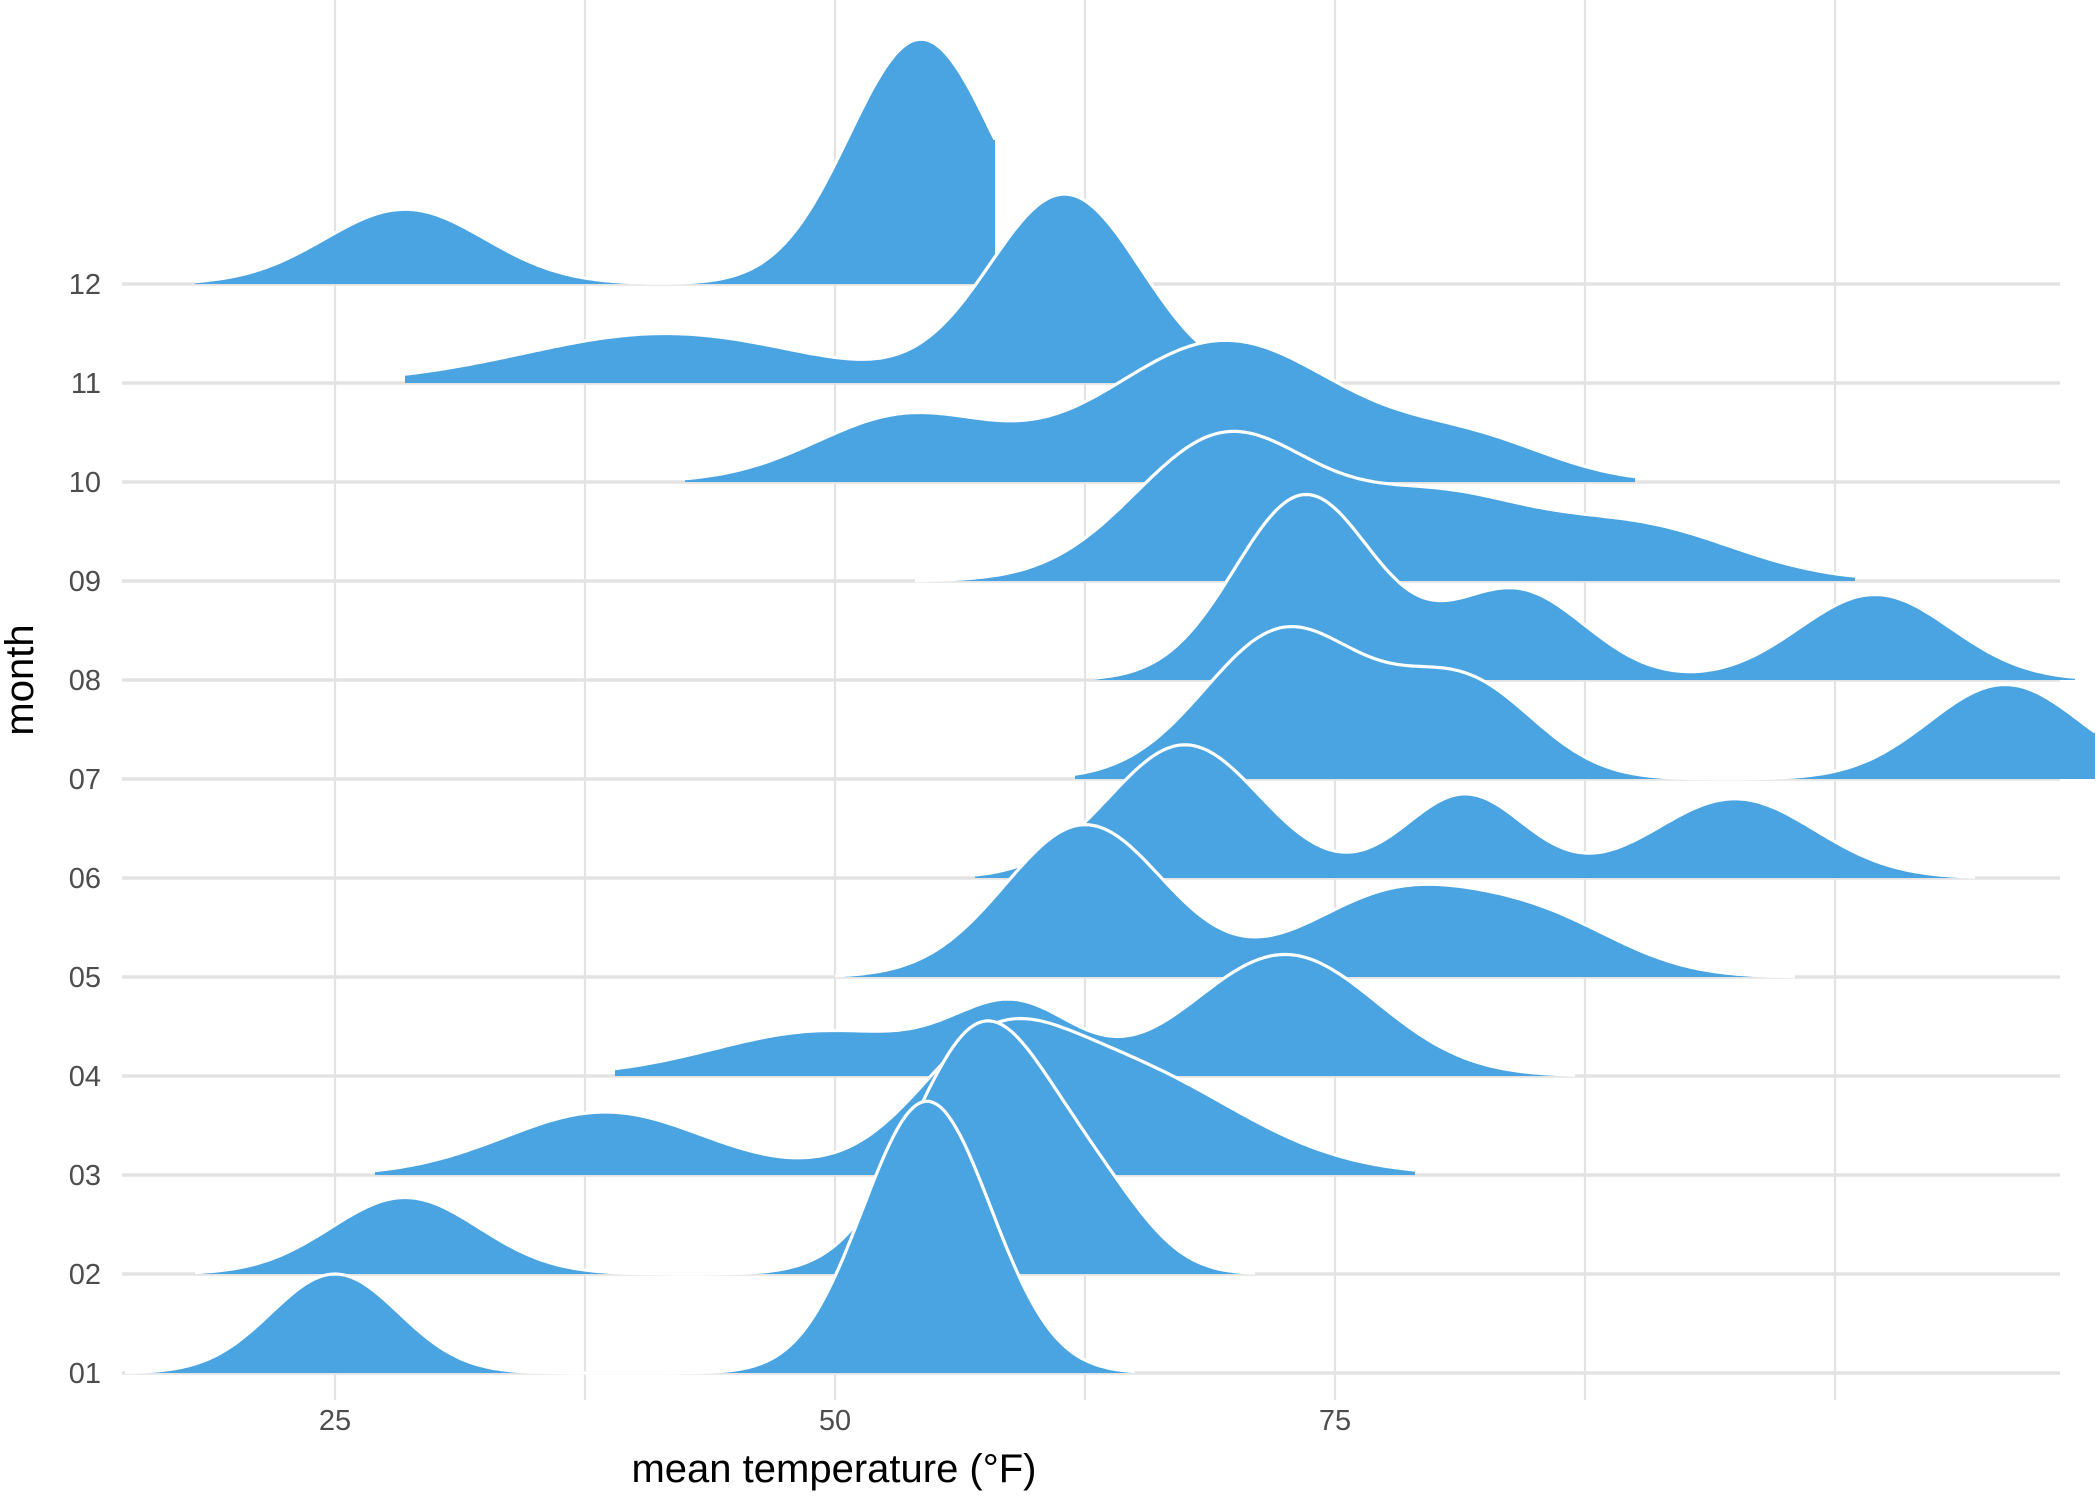 The image size is (2099, 1499). Describe the element at coordinates (1335, 1421) in the screenshot. I see `x-tick-label: 75` at that location.